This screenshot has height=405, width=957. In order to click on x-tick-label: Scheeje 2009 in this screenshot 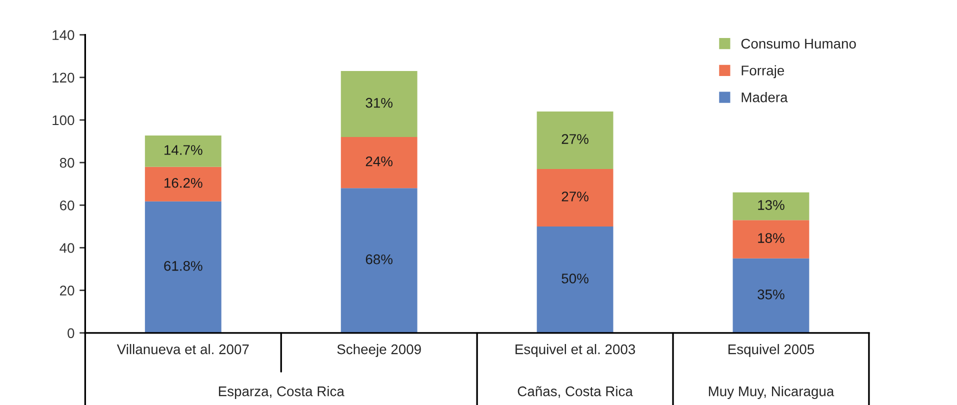, I will do `click(379, 350)`.